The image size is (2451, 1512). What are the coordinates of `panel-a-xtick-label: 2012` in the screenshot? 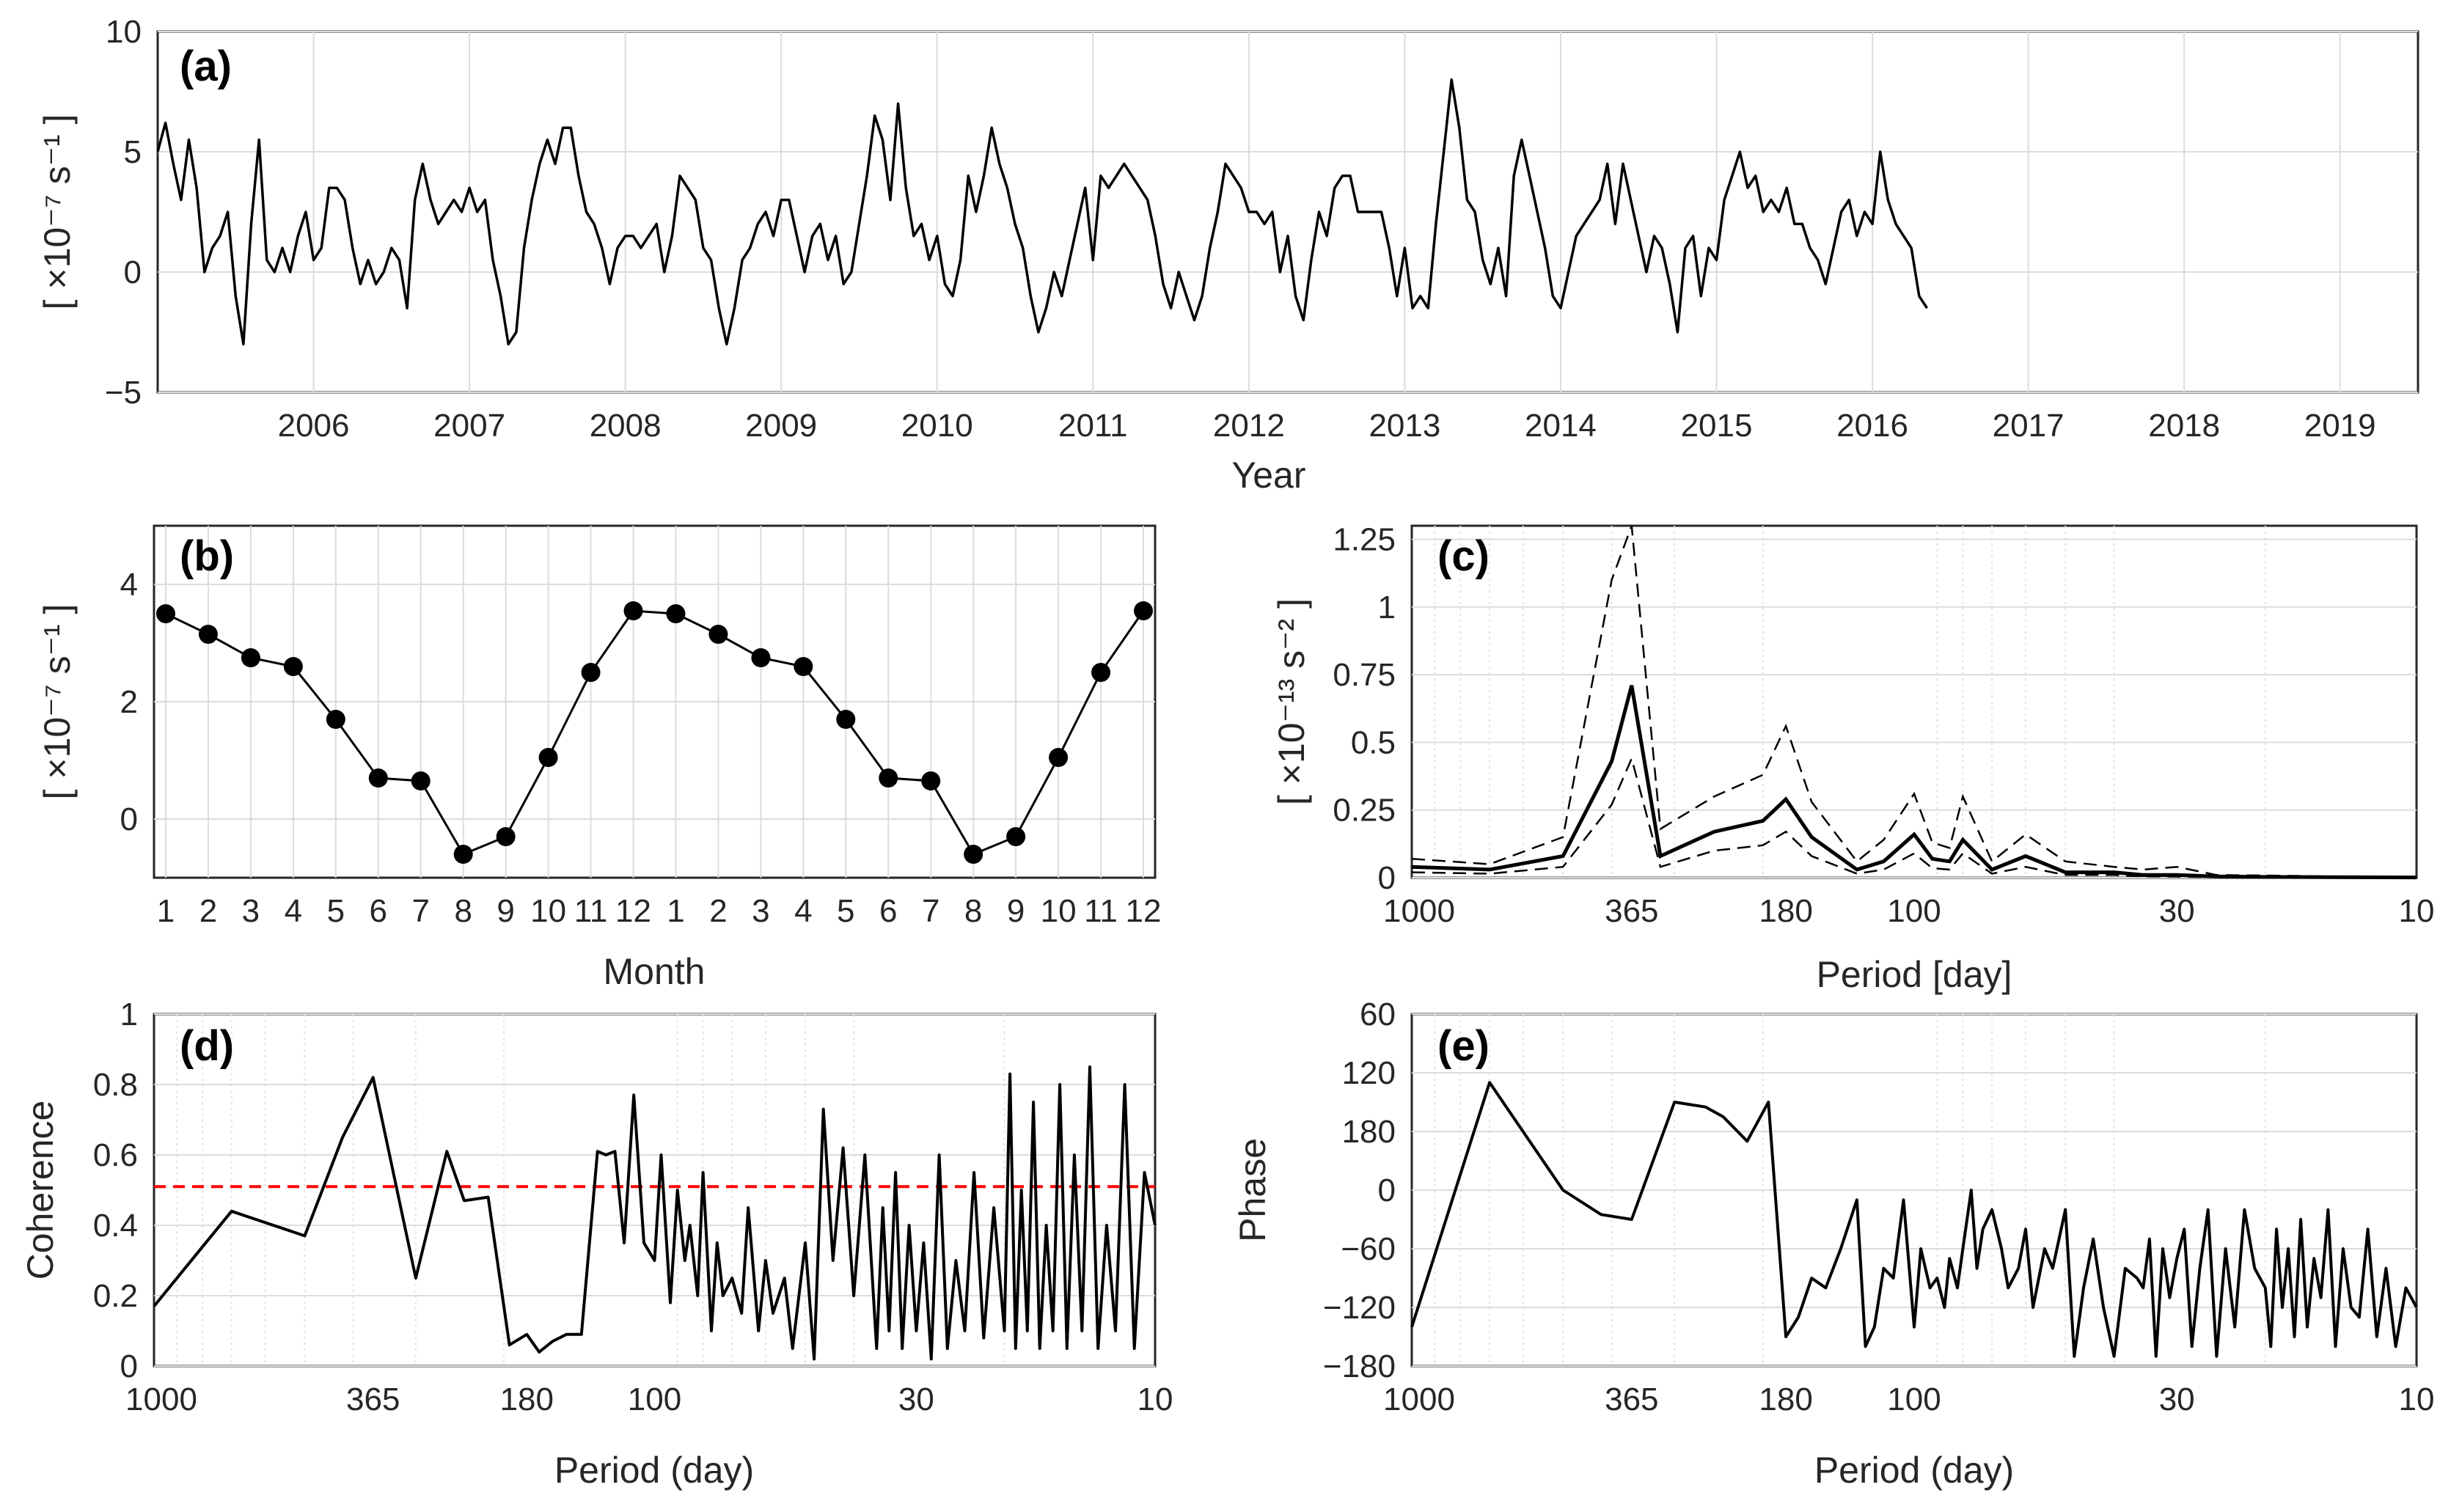 It's located at (1249, 426).